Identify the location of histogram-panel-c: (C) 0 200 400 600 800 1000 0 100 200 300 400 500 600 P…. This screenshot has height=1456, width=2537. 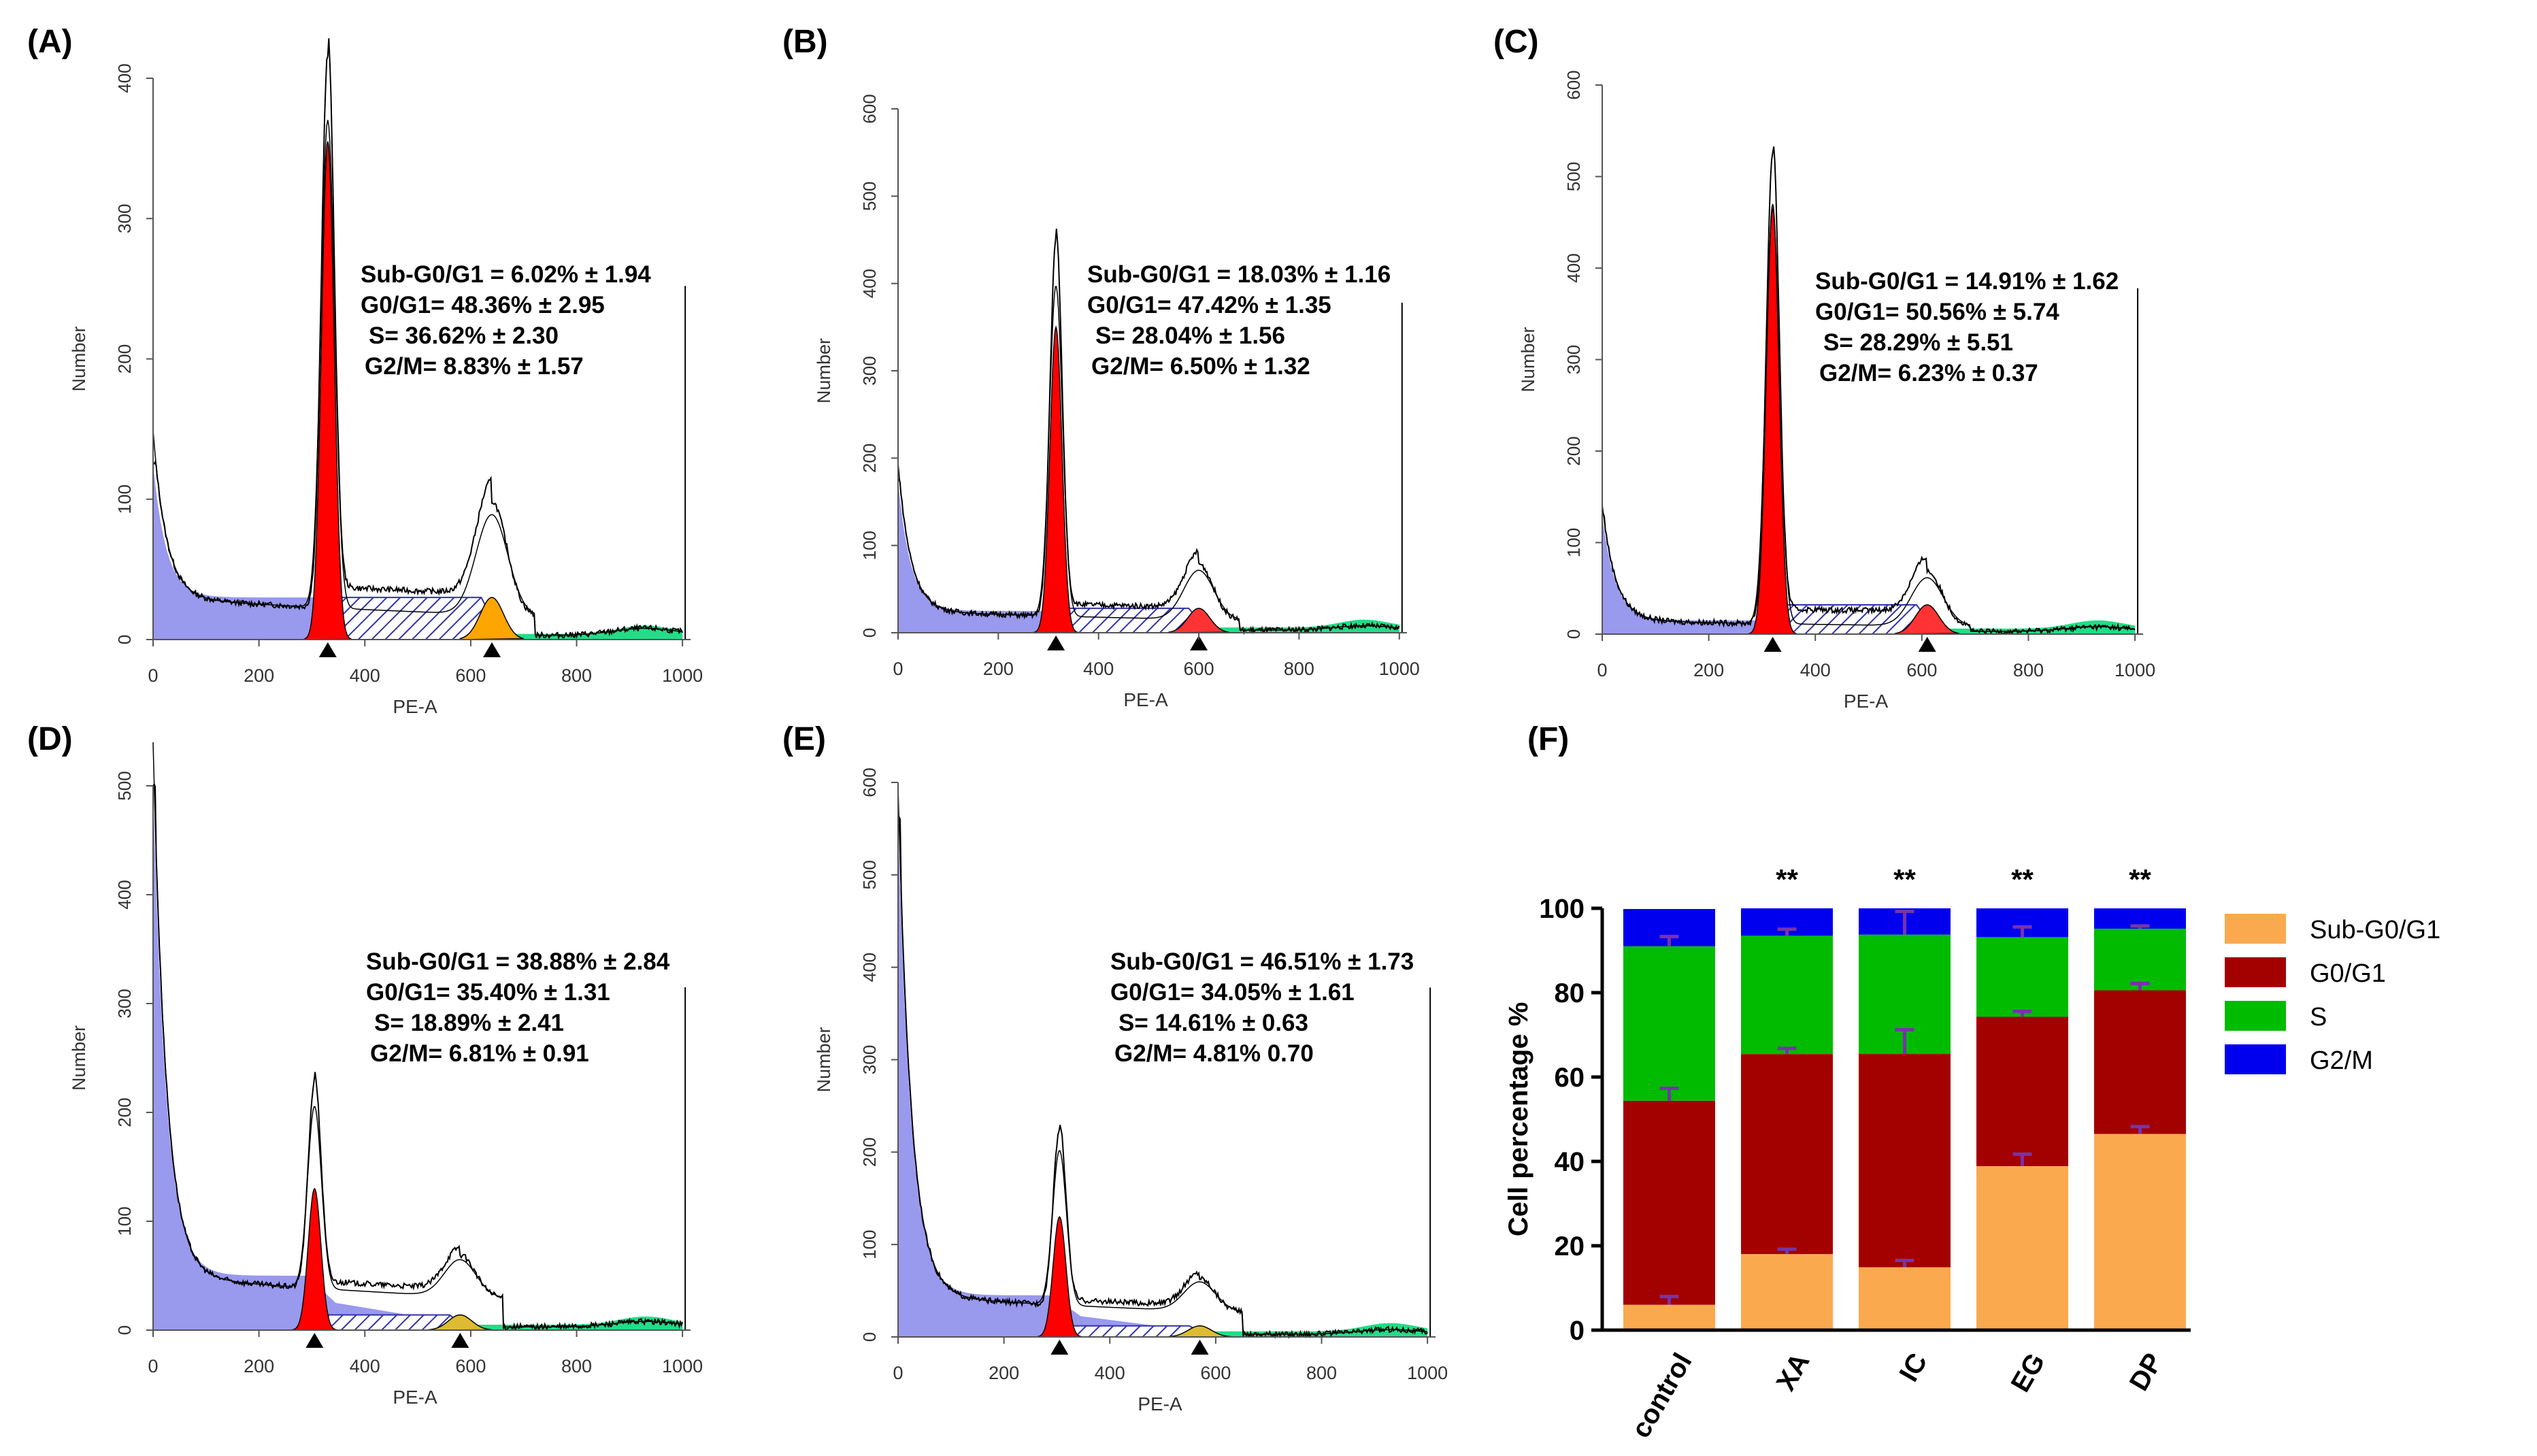
(1824, 368).